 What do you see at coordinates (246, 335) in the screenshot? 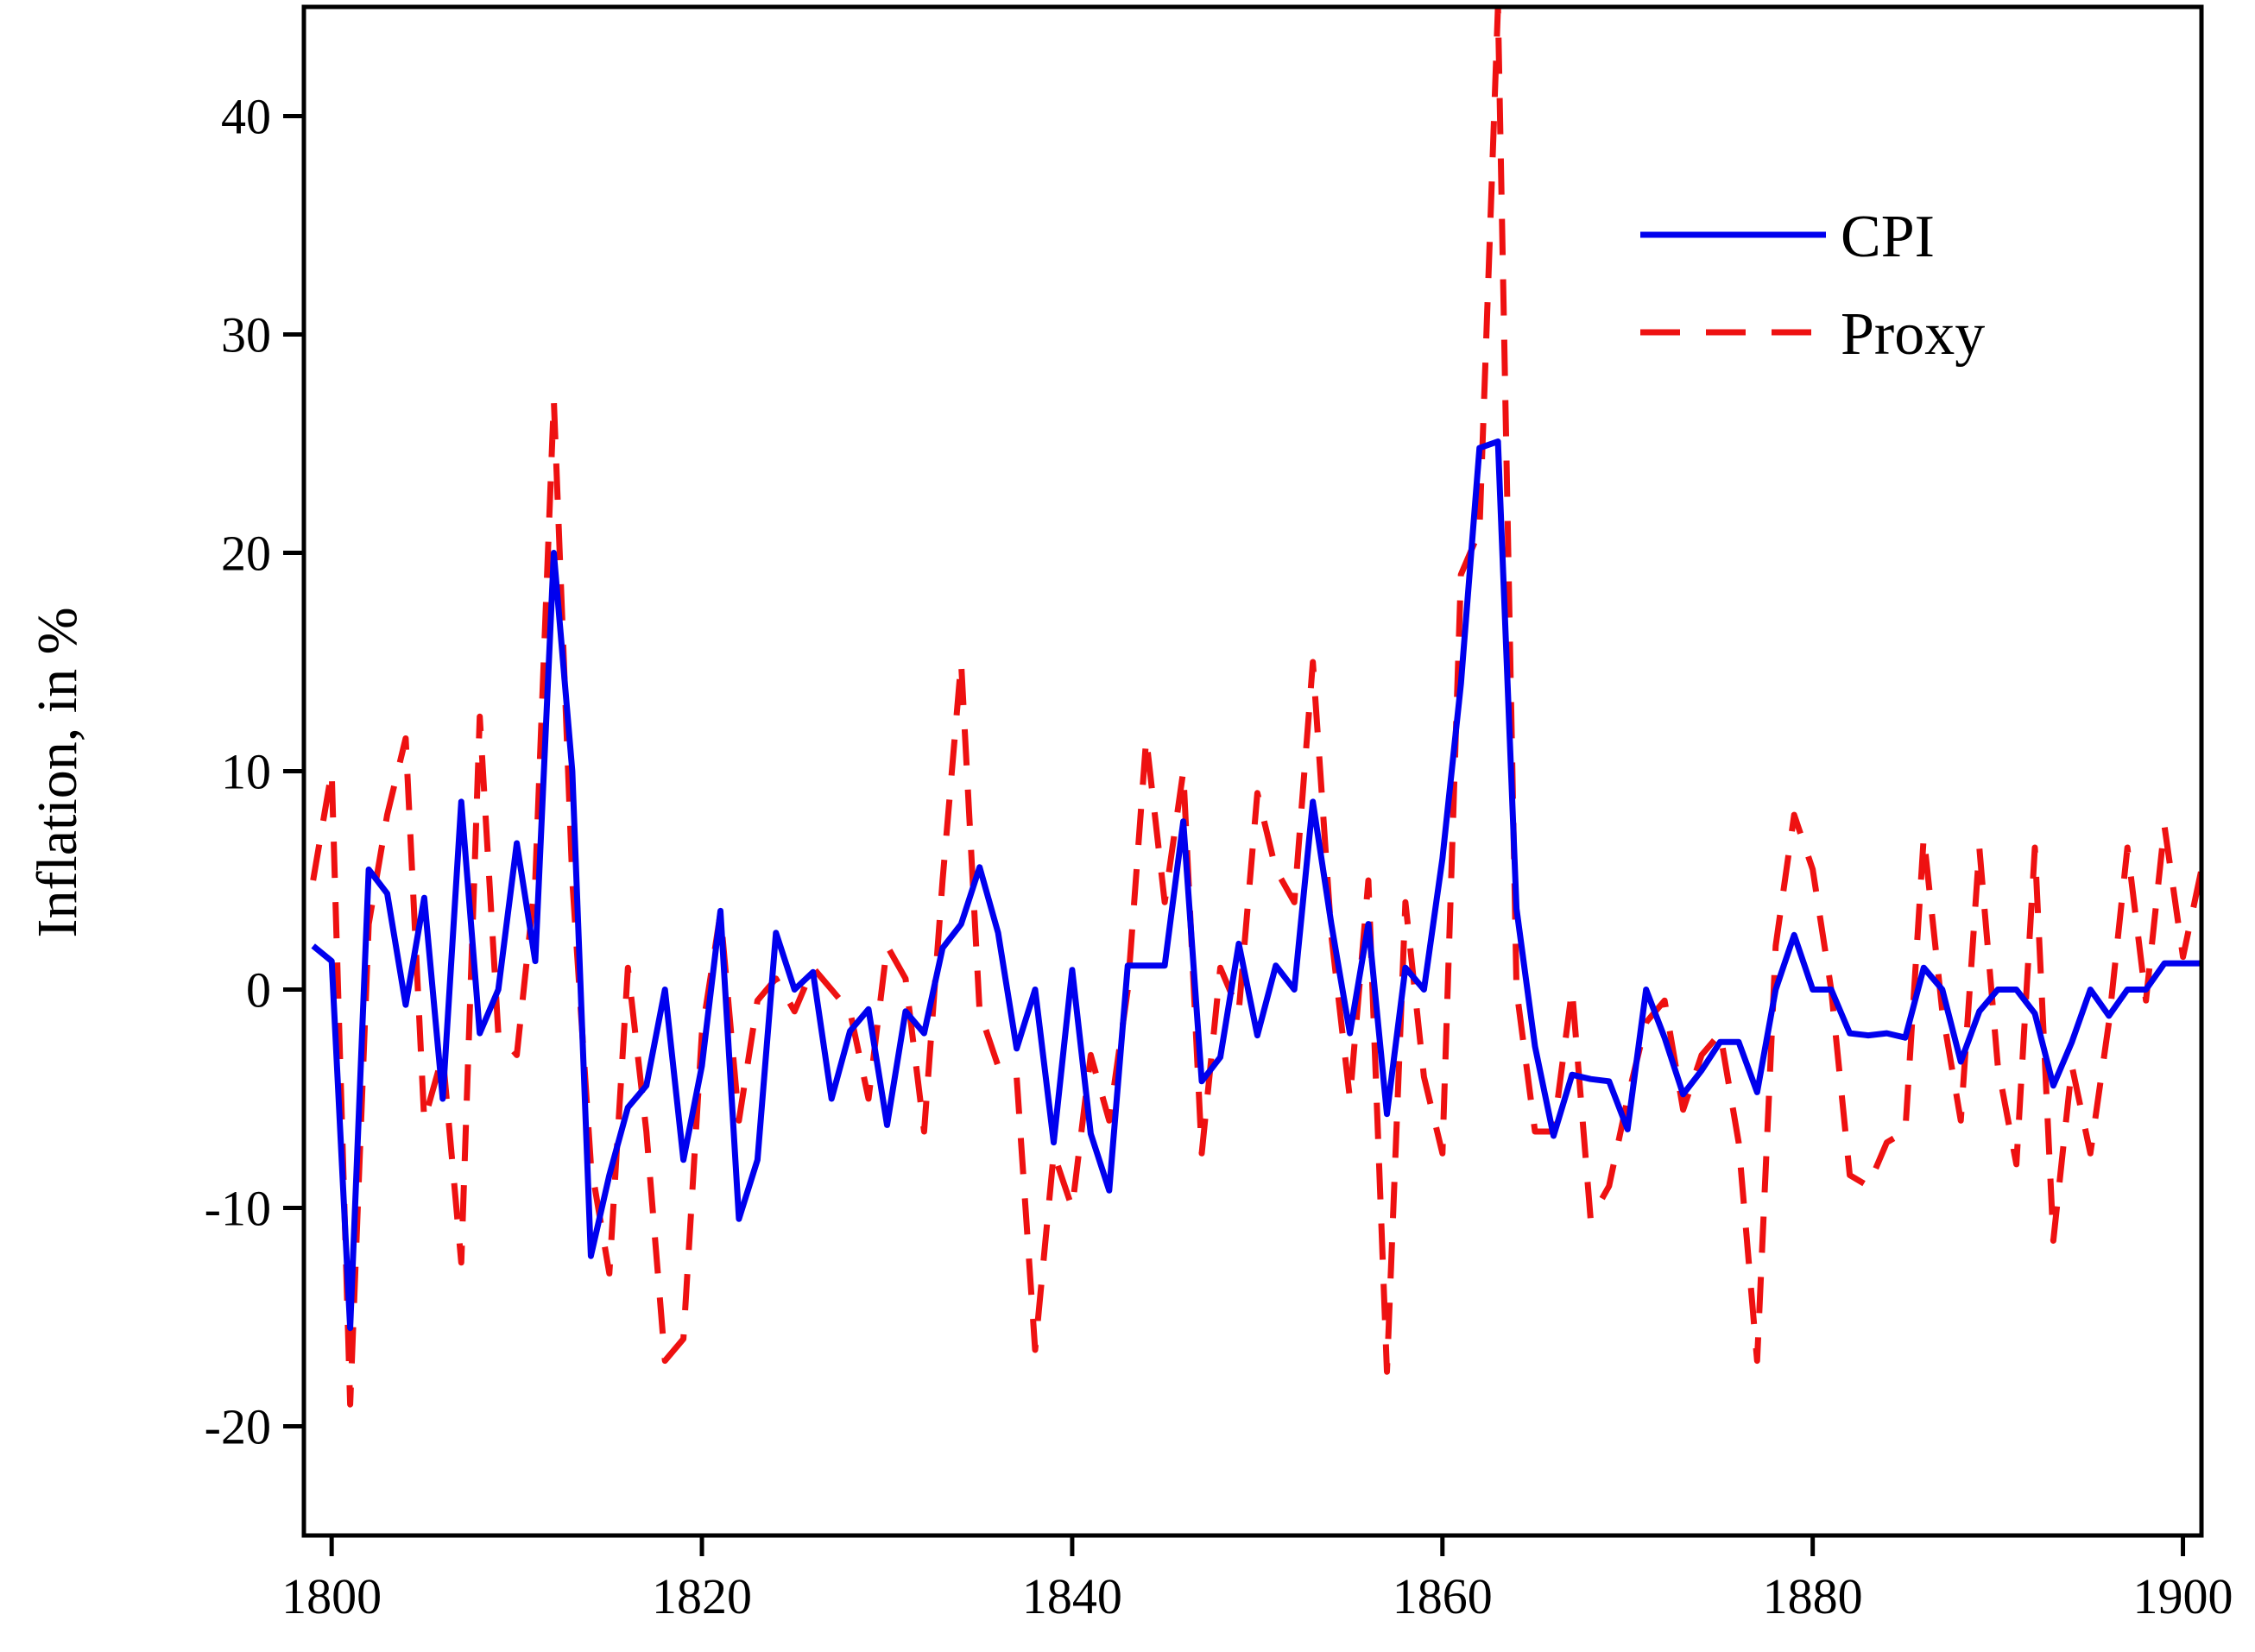
I see `y-tick-label-30: 30` at bounding box center [246, 335].